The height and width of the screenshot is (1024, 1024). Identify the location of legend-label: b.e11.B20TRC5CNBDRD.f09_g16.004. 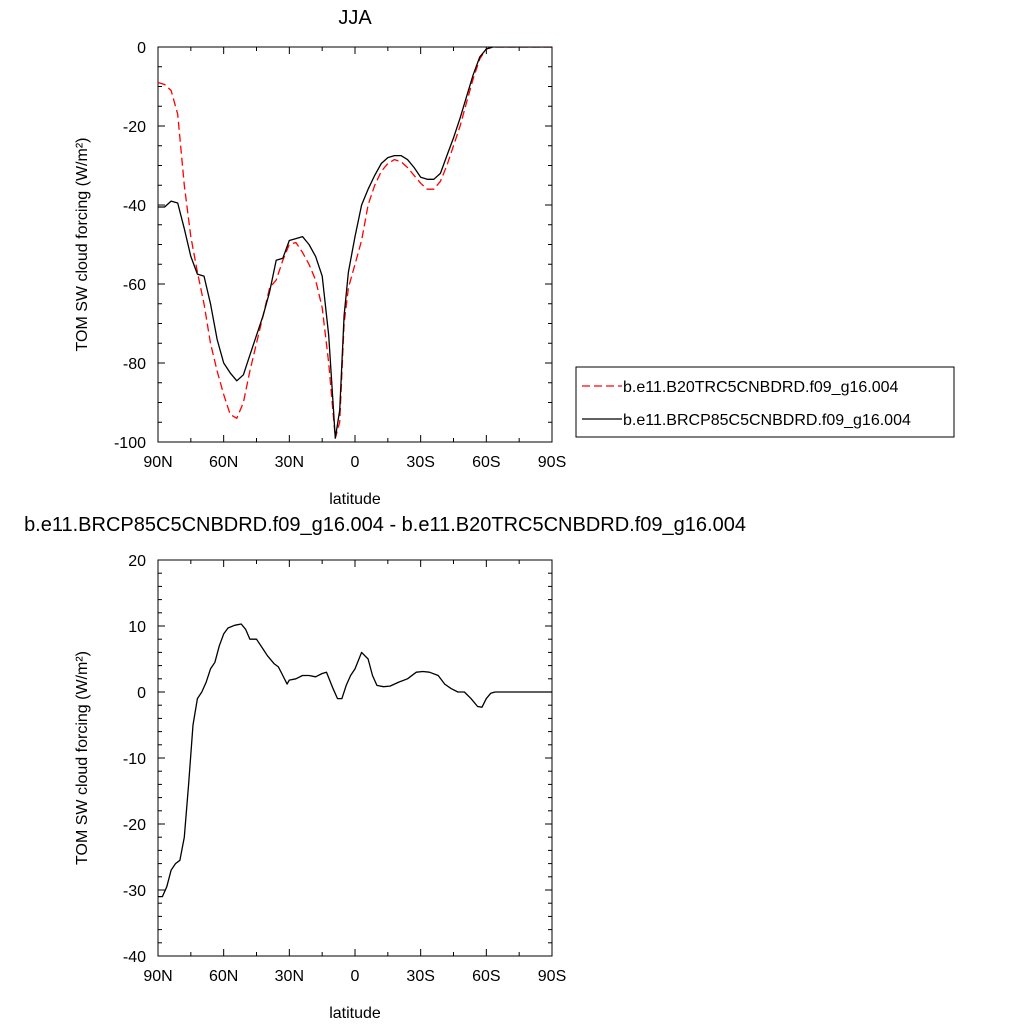
(761, 387).